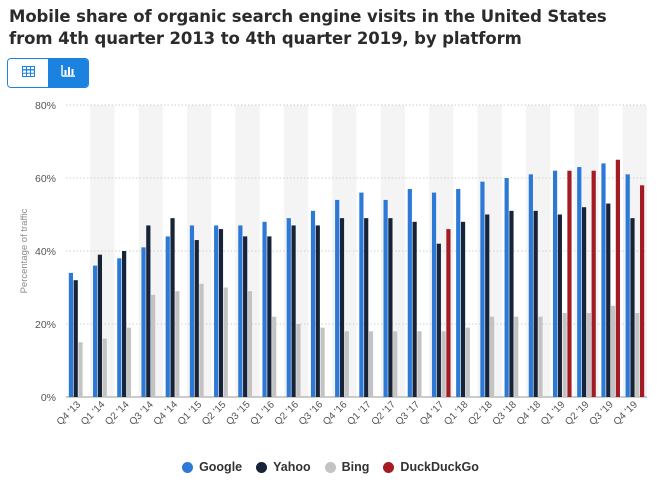 This screenshot has height=488, width=661. What do you see at coordinates (355, 467) in the screenshot?
I see `legend-label: Bing` at bounding box center [355, 467].